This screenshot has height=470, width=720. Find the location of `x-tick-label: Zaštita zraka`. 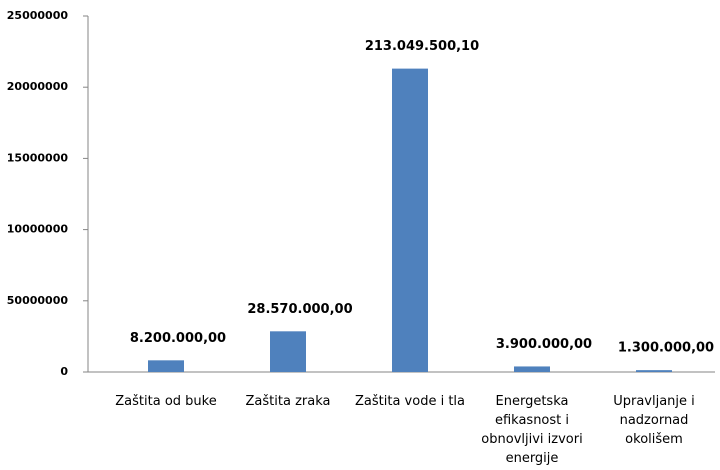

x-tick-label: Zaštita zraka is located at coordinates (288, 401).